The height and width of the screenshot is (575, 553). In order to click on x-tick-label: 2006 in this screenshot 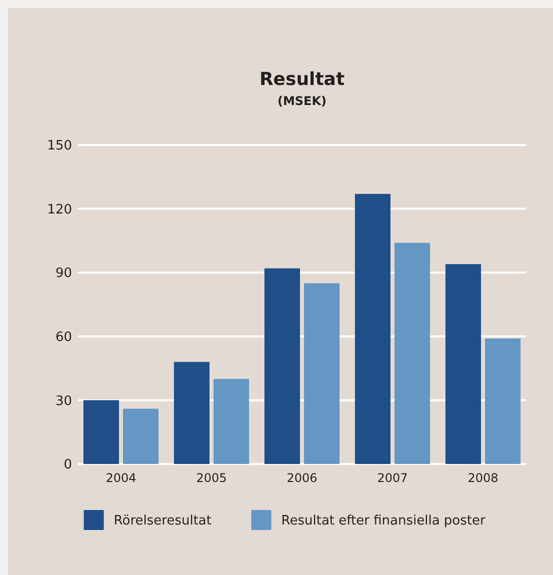, I will do `click(302, 478)`.